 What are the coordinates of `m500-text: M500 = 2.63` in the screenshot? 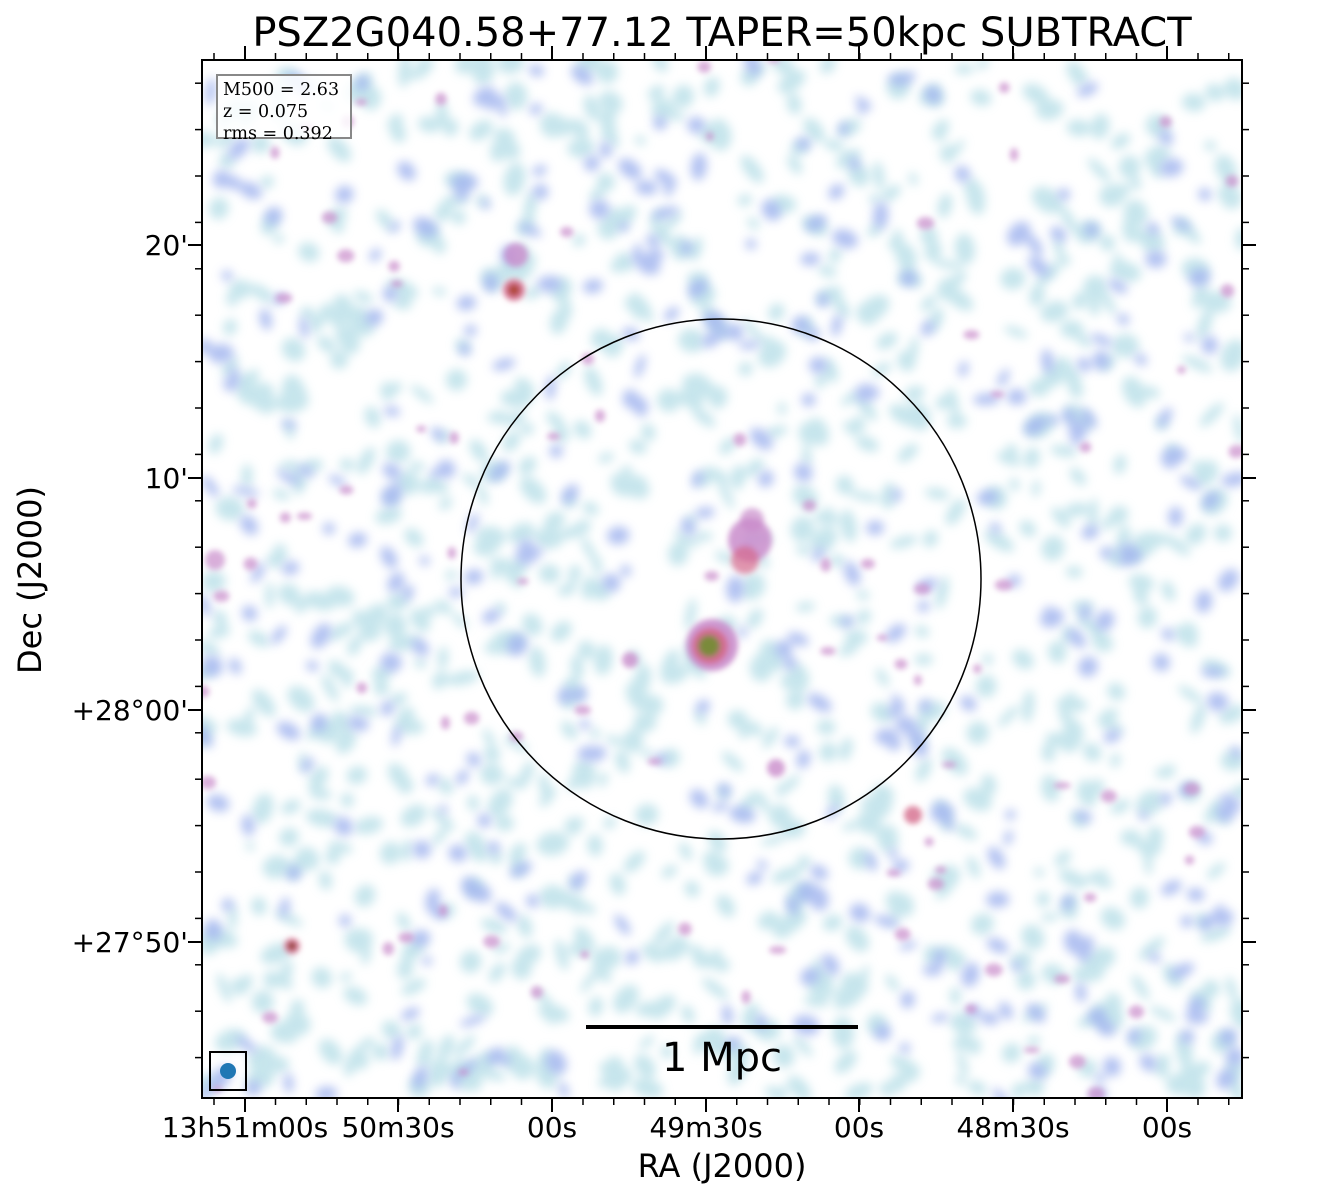 It's located at (281, 90).